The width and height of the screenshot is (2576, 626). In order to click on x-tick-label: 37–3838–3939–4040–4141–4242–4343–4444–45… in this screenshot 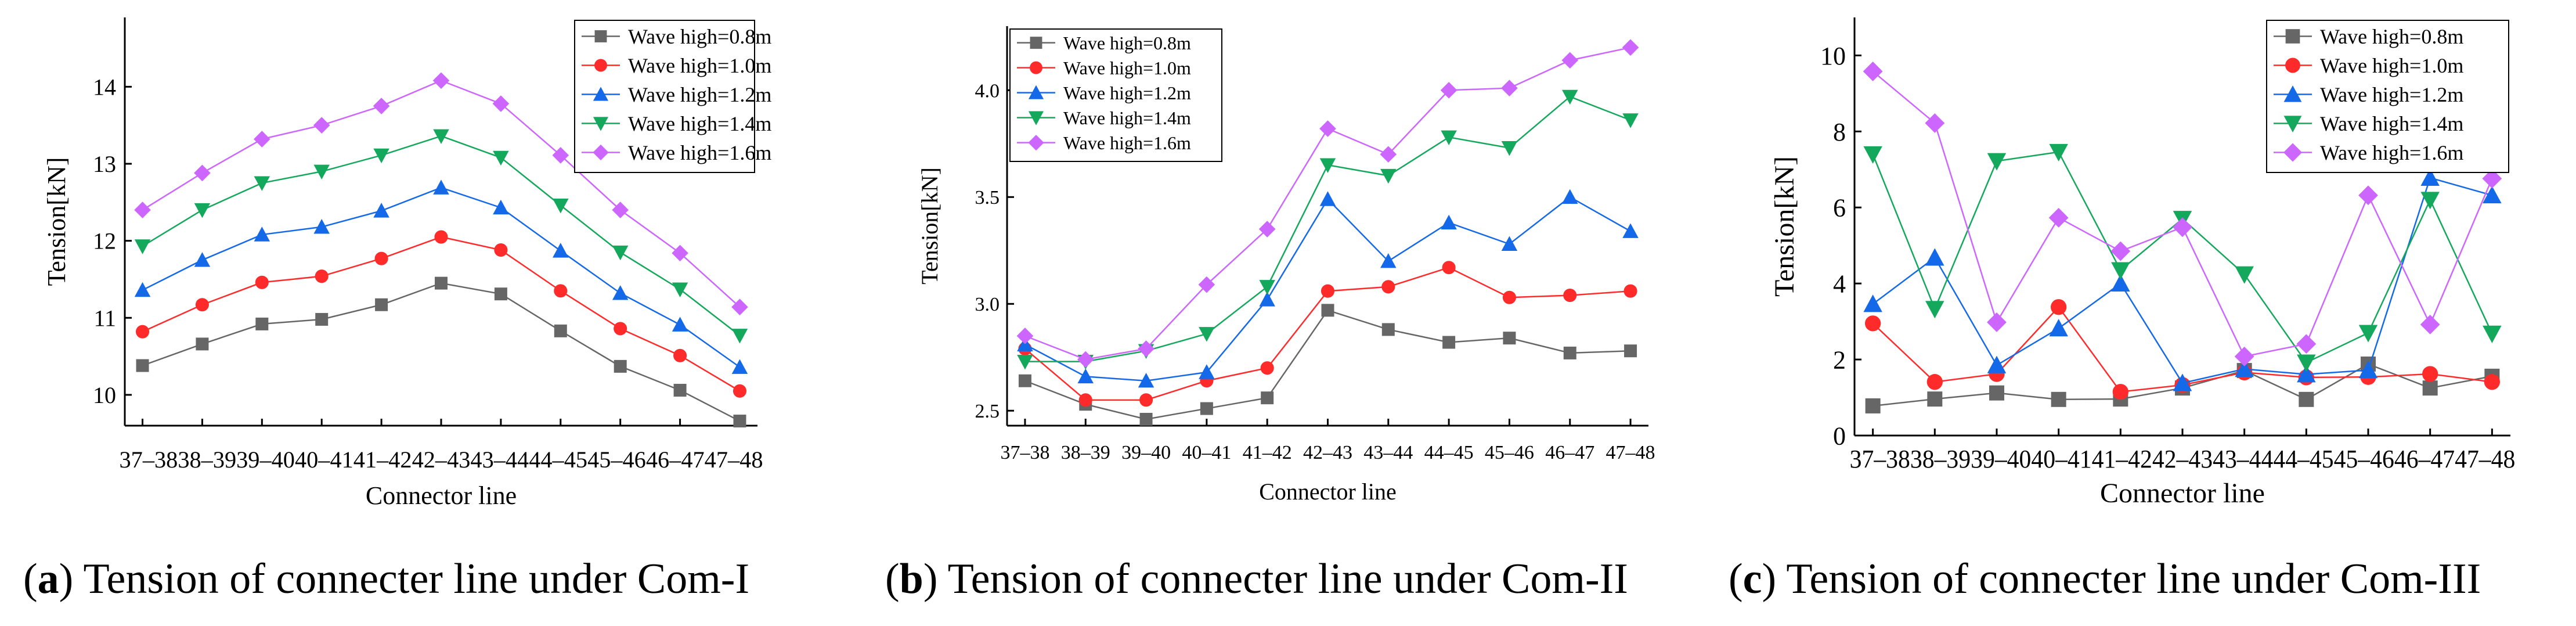, I will do `click(2183, 459)`.